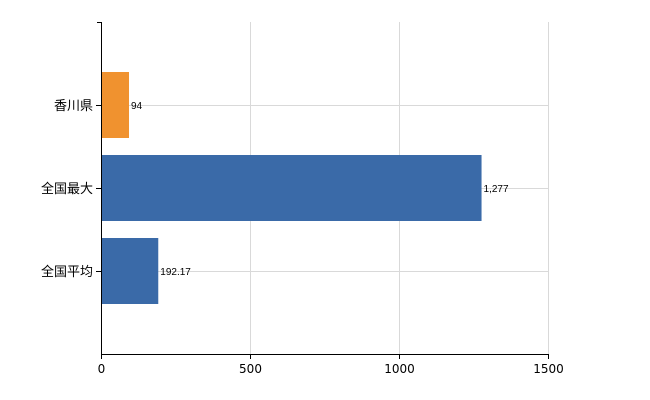 Image resolution: width=650 pixels, height=400 pixels. Describe the element at coordinates (67, 272) in the screenshot. I see `category-label-2: 全国平均` at that location.